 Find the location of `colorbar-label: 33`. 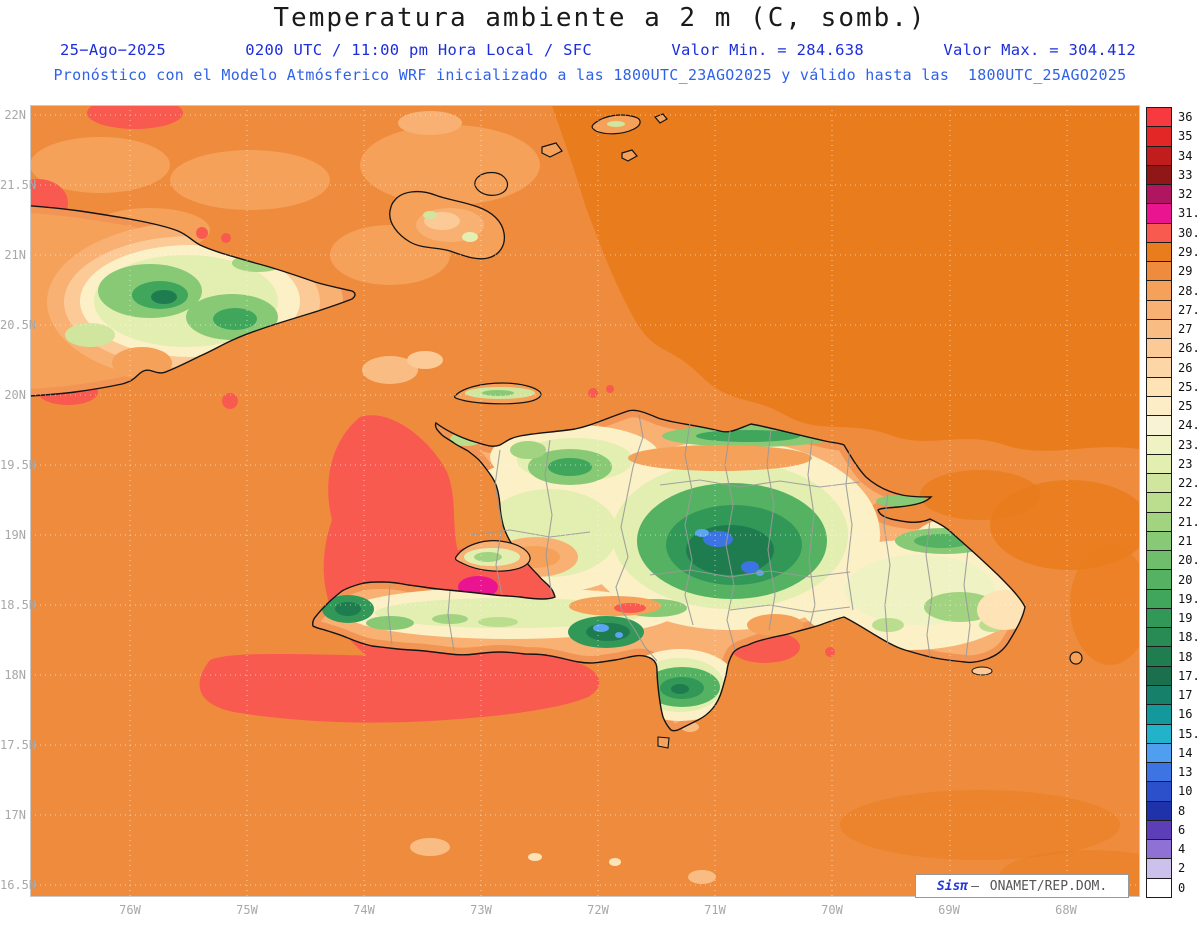

colorbar-label: 33 is located at coordinates (1185, 174).